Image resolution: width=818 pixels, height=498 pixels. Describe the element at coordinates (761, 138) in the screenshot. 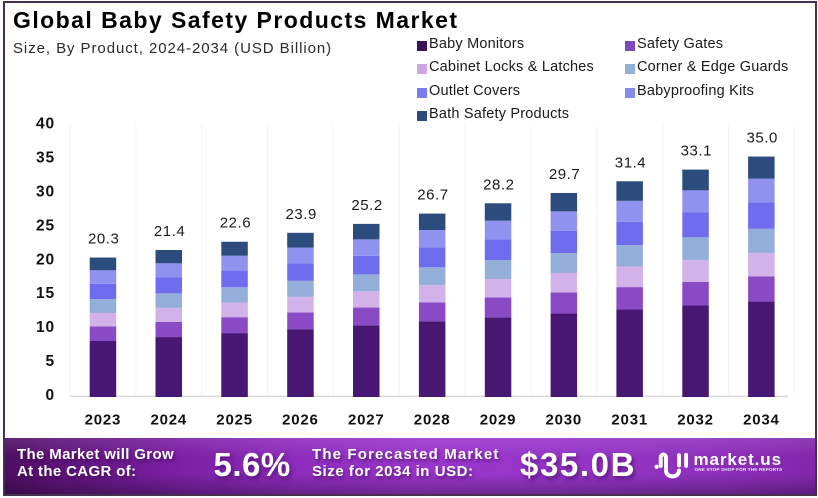

I see `svg-text: 35.0` at that location.